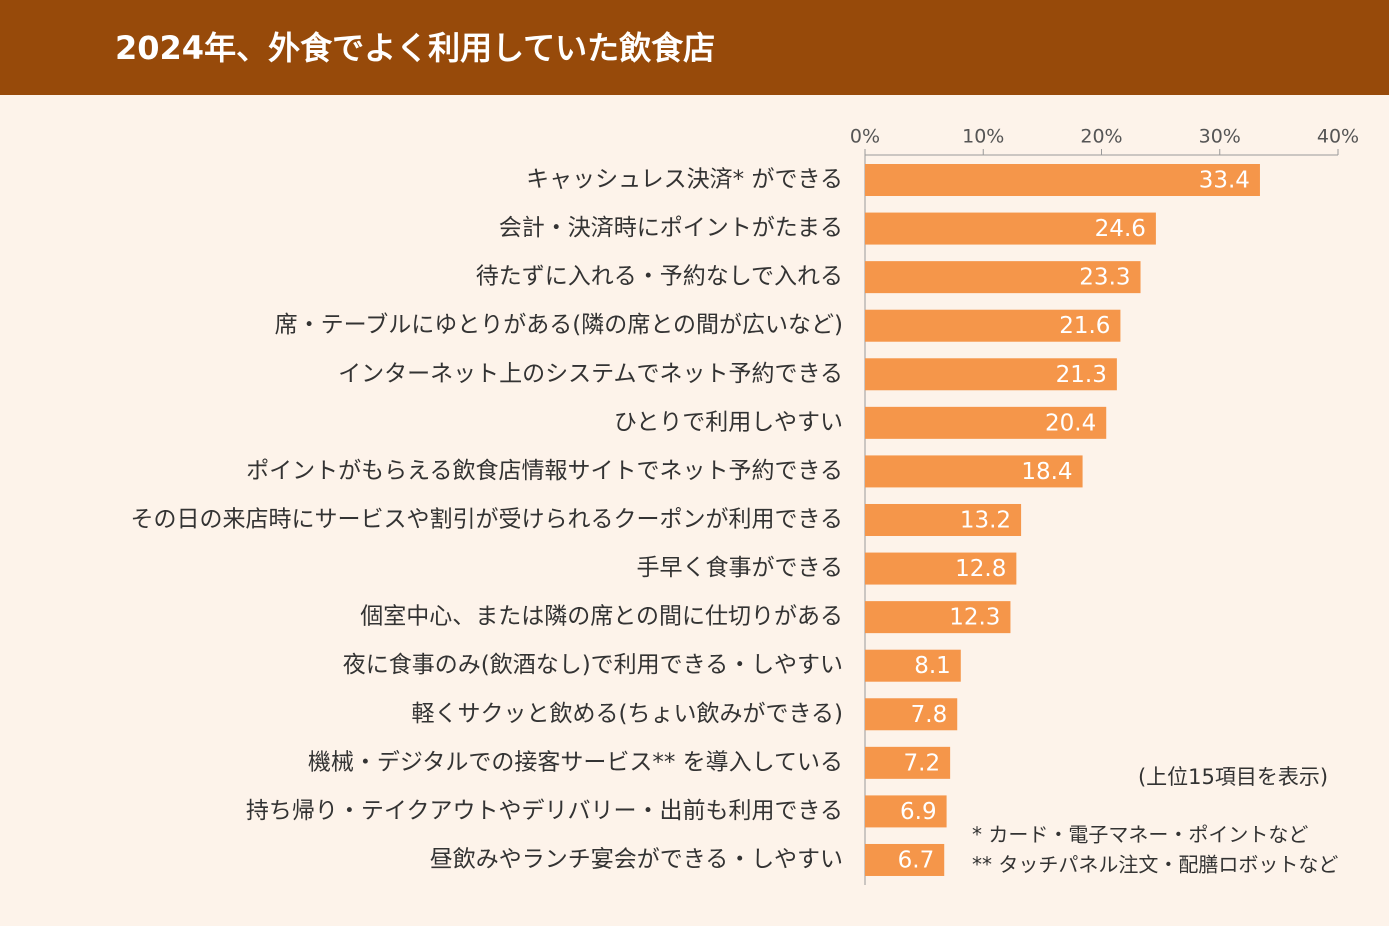 Image resolution: width=1389 pixels, height=926 pixels. Describe the element at coordinates (544, 811) in the screenshot. I see `y-tick-label: 持ち帰り・テイクアウトやデリバリー・出前も利用できる` at that location.